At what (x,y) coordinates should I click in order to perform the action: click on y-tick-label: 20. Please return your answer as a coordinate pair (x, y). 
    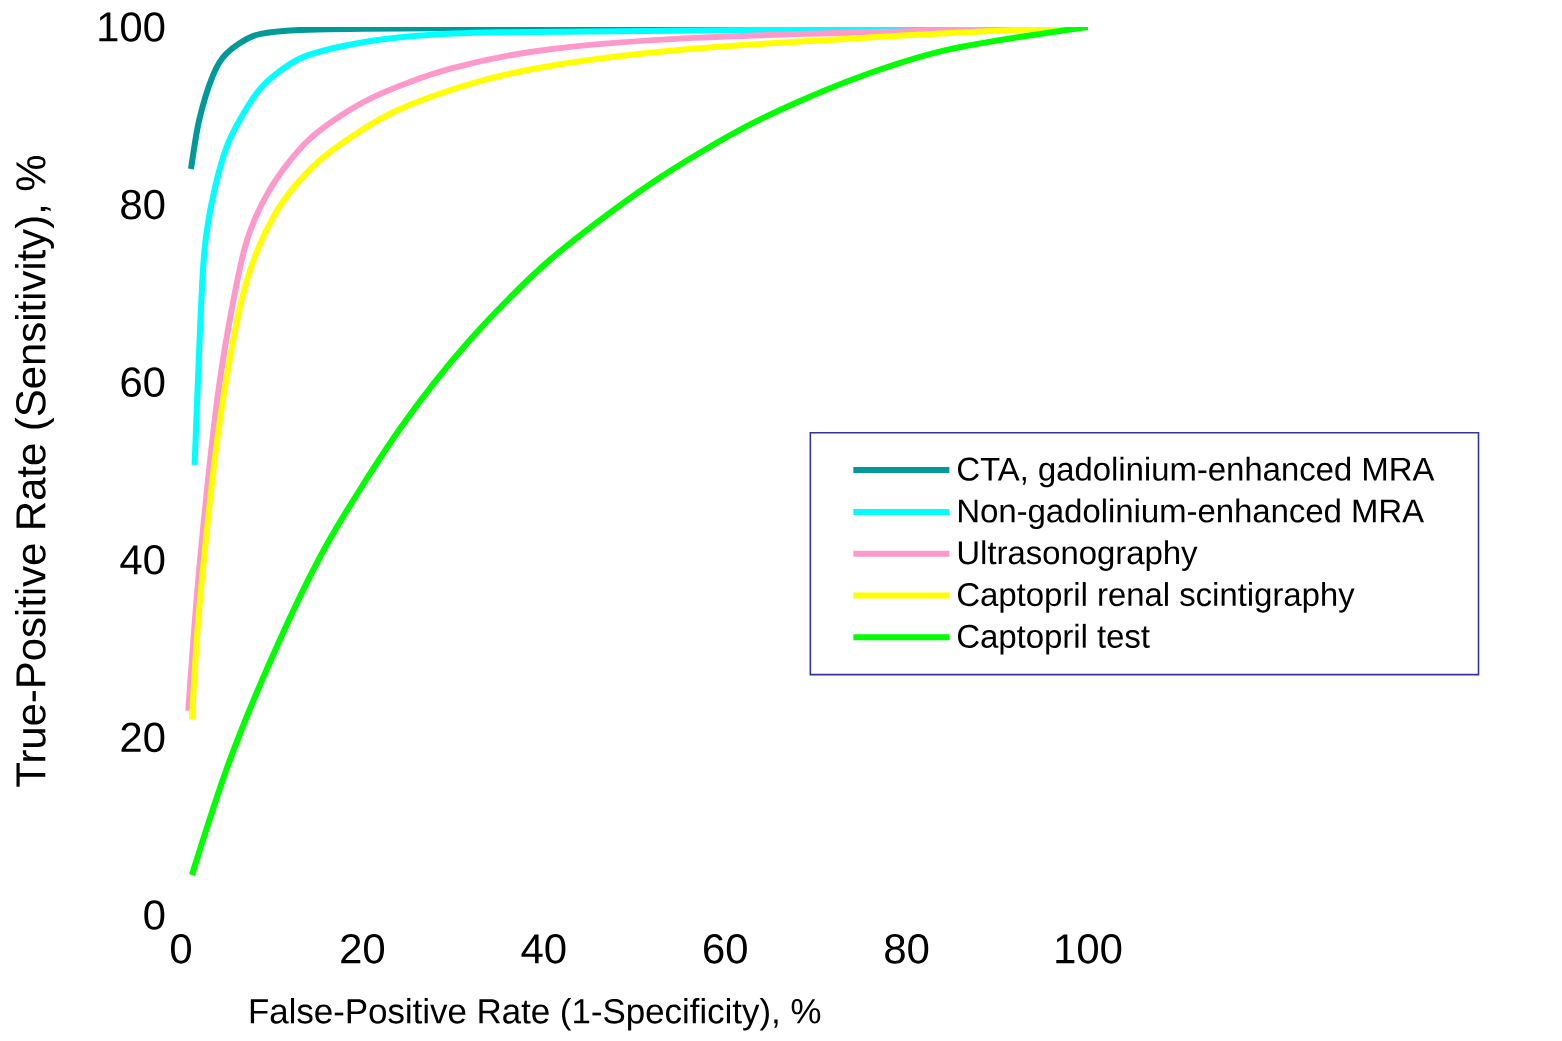
    Looking at the image, I should click on (143, 737).